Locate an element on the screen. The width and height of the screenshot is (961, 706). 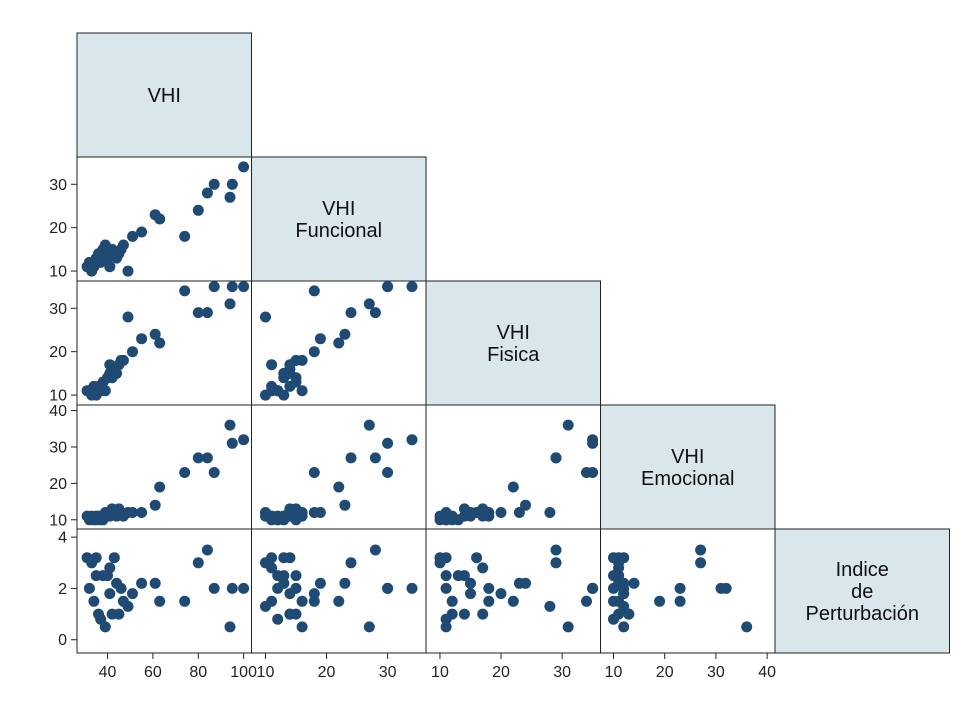
x-tick-label-vhi: 100 is located at coordinates (243, 672).